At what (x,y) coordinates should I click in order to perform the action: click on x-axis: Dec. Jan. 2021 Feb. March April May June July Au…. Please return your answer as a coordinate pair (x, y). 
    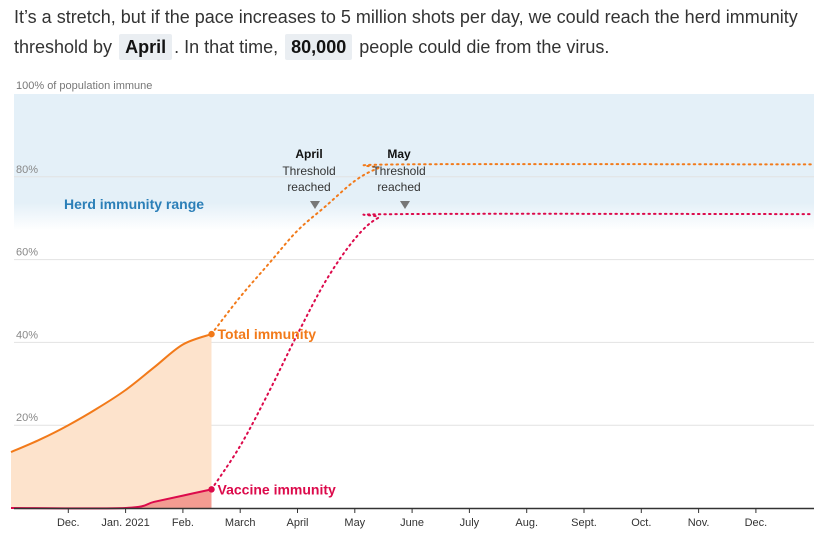
    Looking at the image, I should click on (414, 518).